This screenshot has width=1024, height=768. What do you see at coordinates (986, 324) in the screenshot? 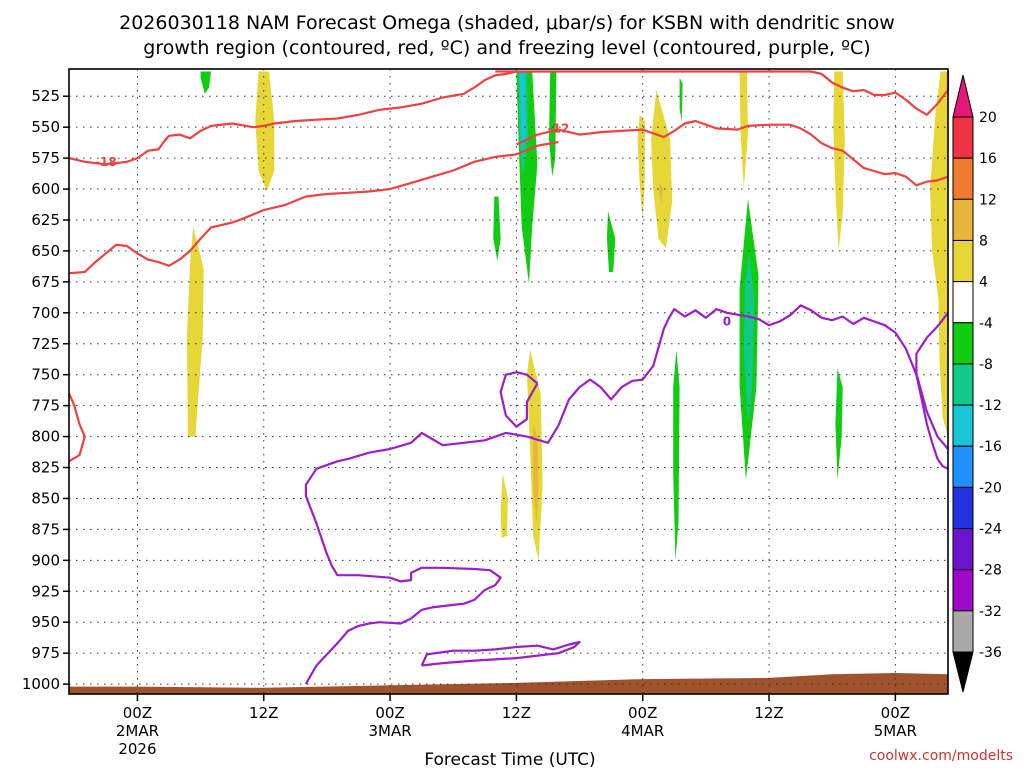
I see `colorbar-label: -4` at bounding box center [986, 324].